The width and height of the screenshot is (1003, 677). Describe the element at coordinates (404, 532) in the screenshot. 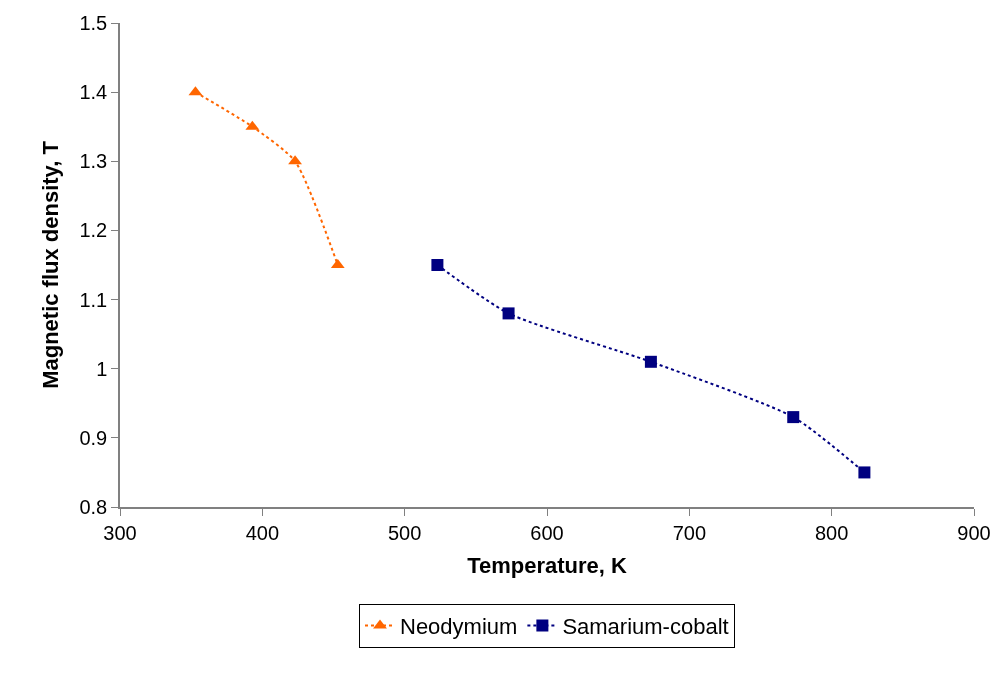

I see `x-tick-label: 500` at that location.